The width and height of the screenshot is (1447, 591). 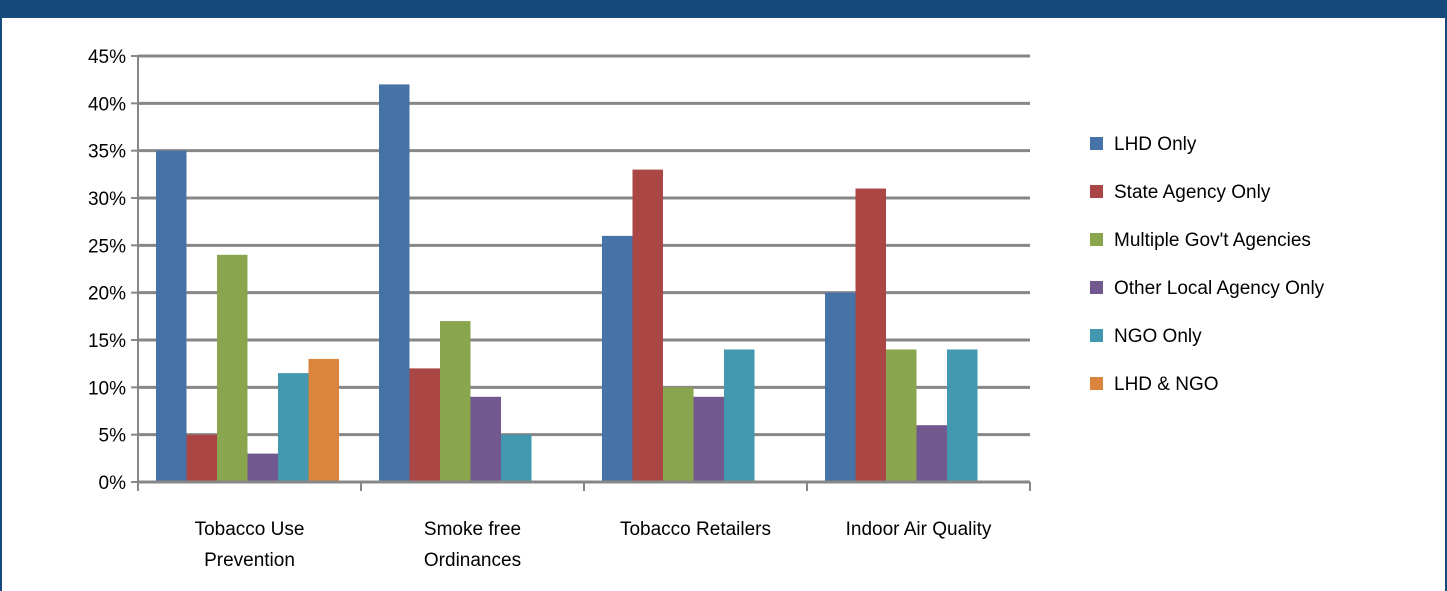 I want to click on x-tick-label: Smoke free, so click(x=472, y=529).